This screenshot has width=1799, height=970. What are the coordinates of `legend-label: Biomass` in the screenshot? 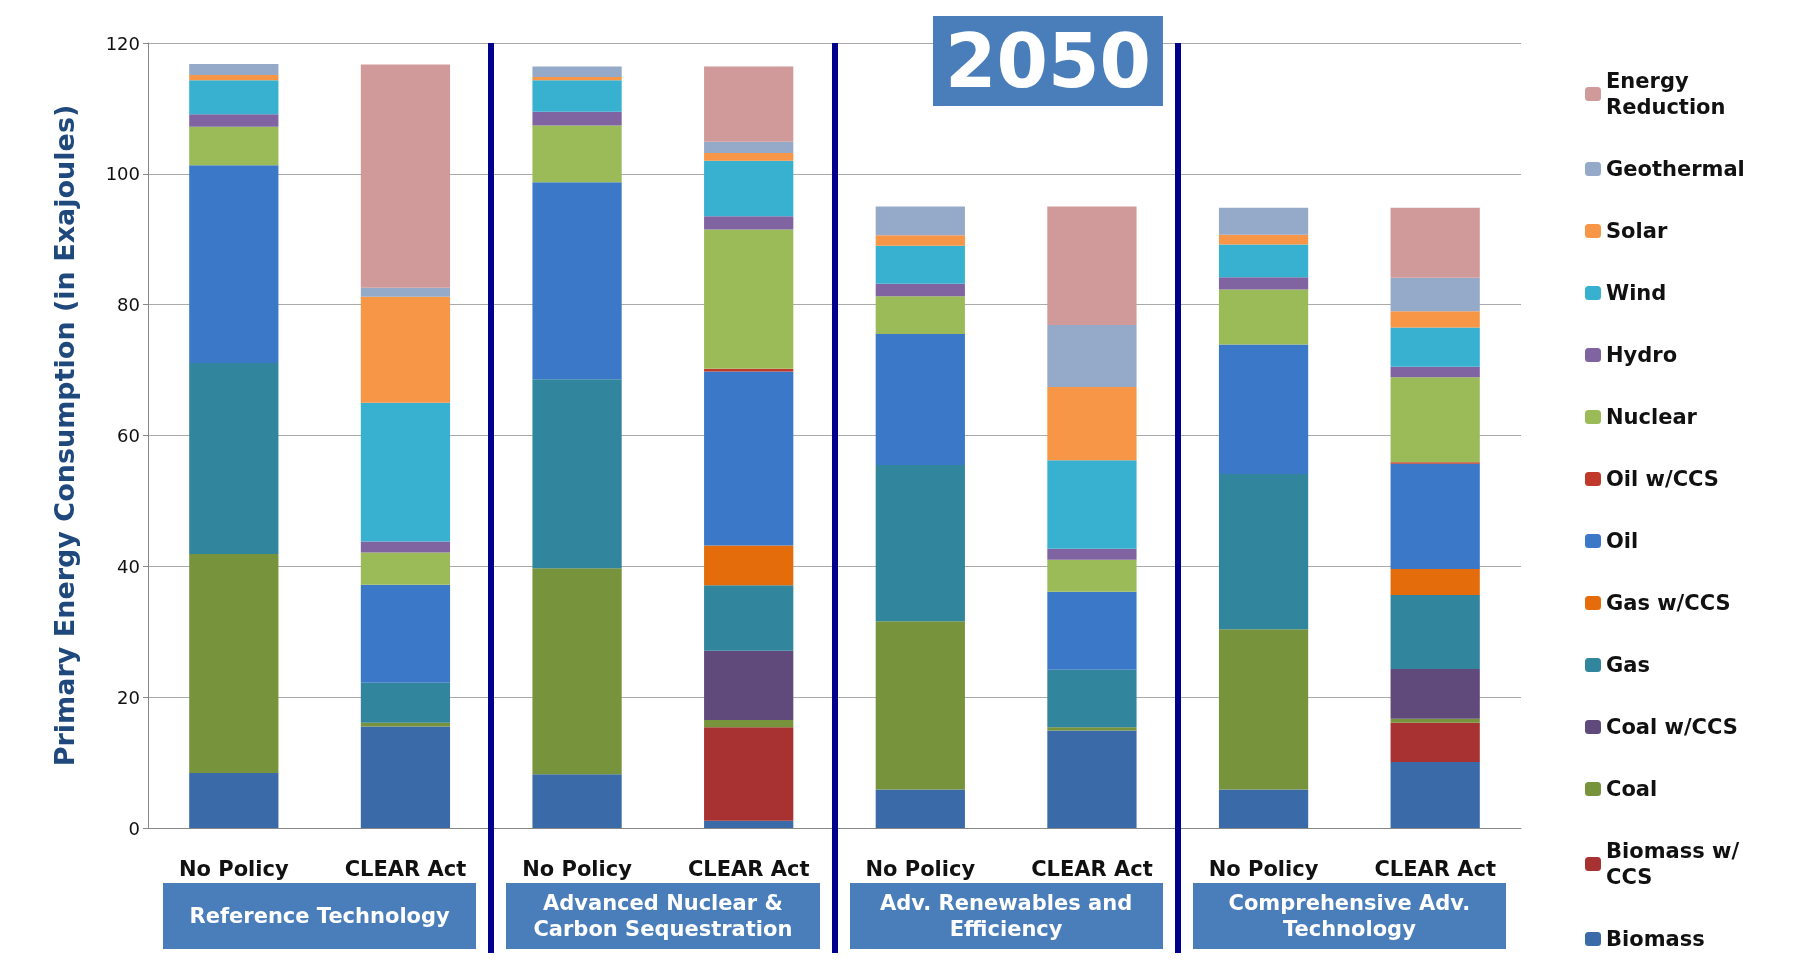 It's located at (1655, 939).